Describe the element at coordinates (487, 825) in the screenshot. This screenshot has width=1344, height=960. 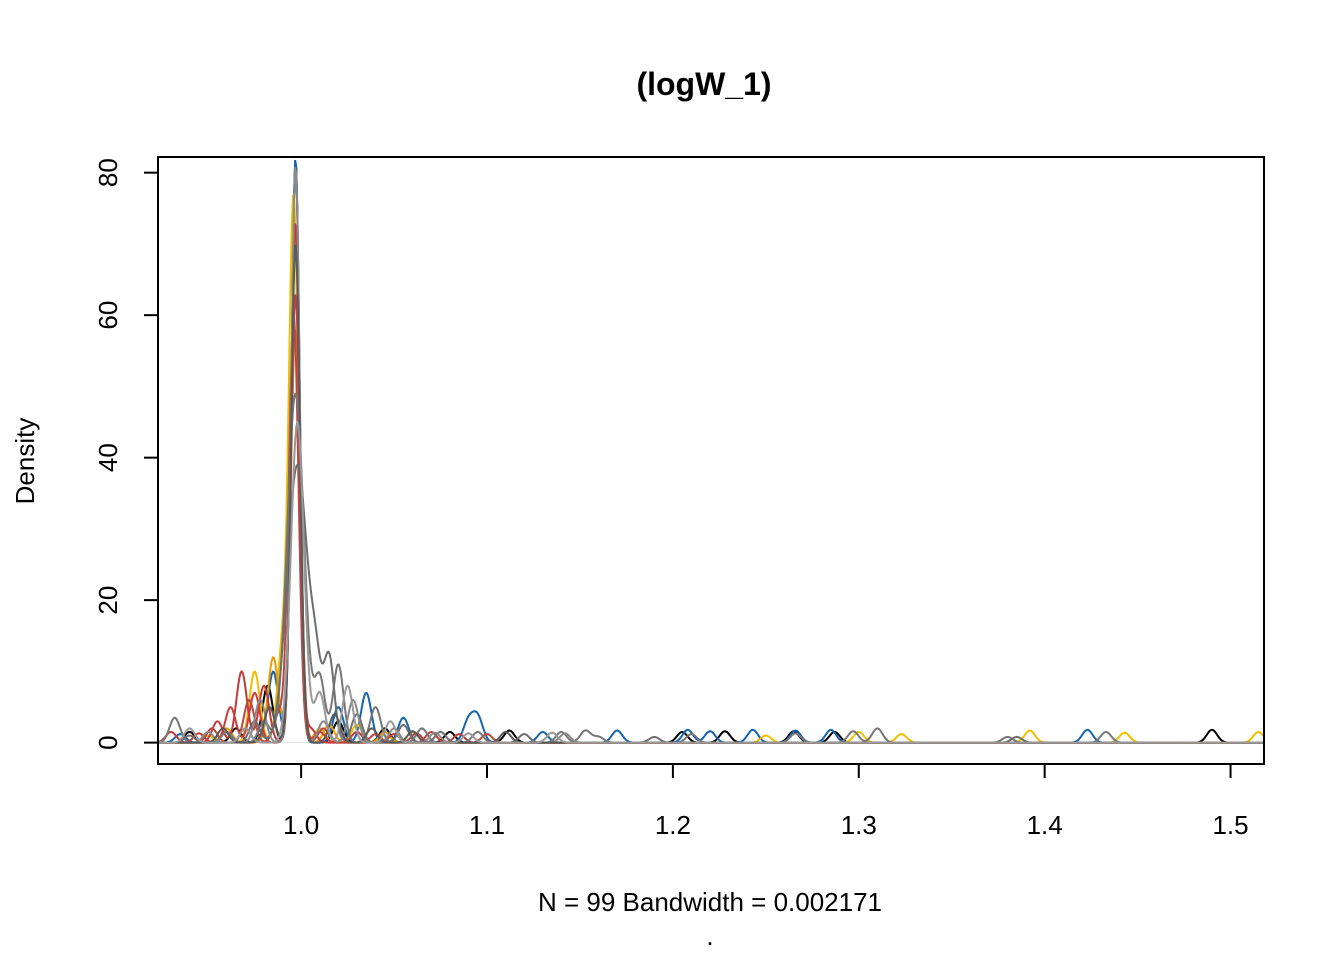
I see `x-tick-label: 1.1` at that location.